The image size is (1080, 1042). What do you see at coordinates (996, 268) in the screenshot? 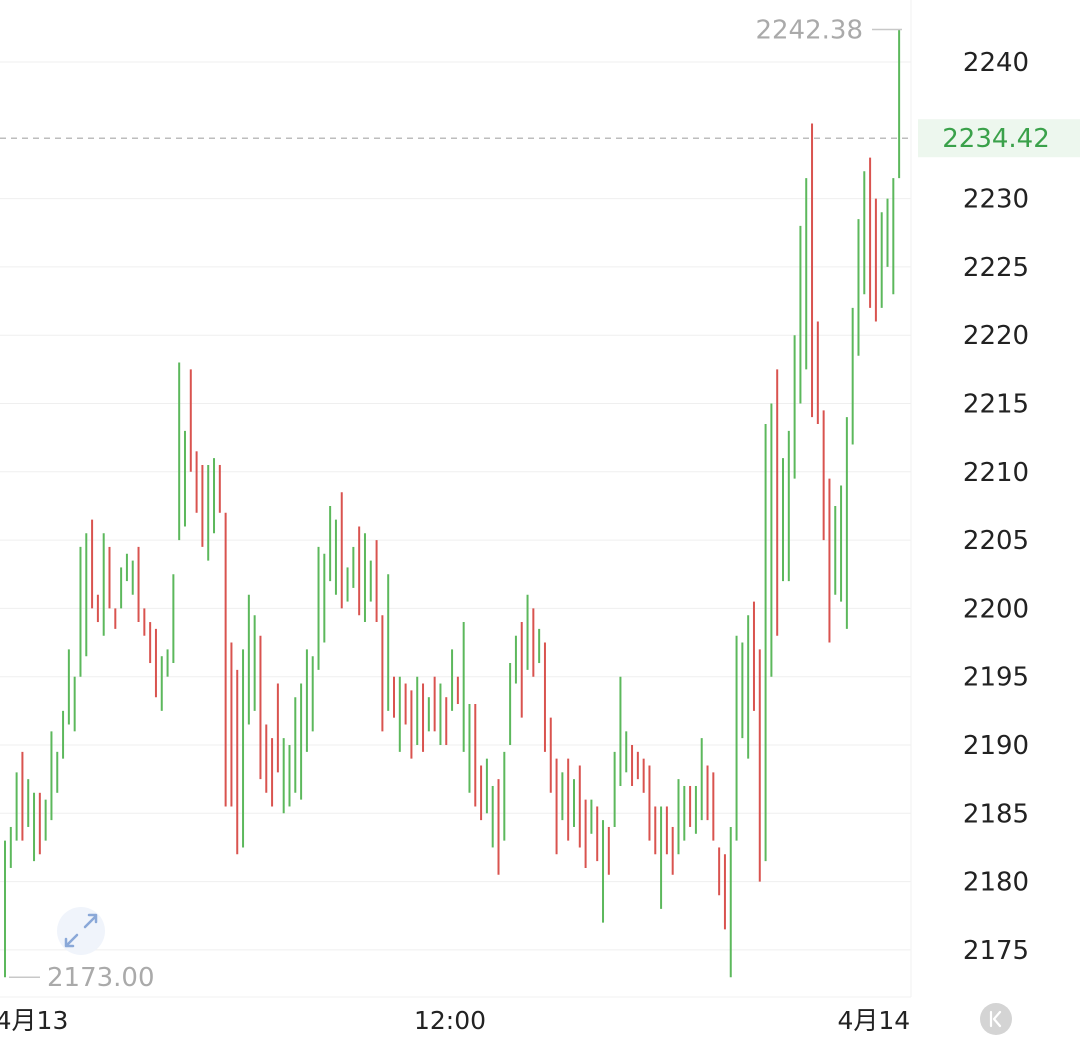
I see `y-tick-label: 2225` at bounding box center [996, 268].